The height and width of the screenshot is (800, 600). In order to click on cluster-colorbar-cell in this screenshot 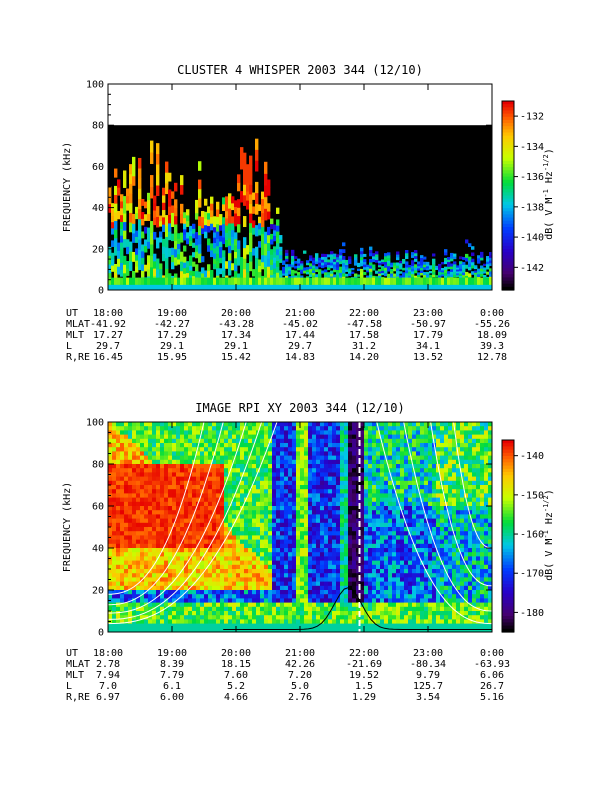, I will do `click(508, 143)`.